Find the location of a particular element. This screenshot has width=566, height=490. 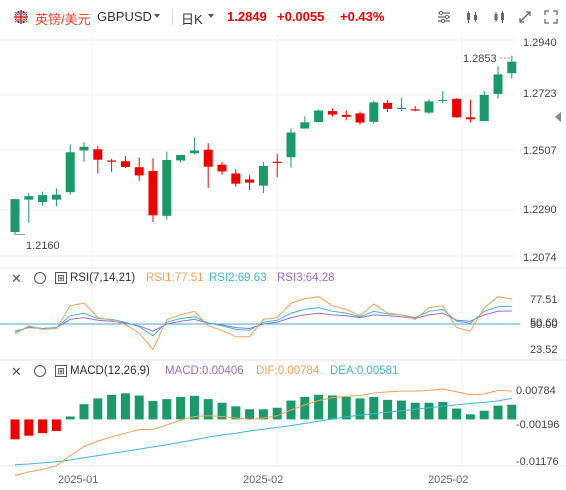

dropdown-caret-icon is located at coordinates (157, 16).